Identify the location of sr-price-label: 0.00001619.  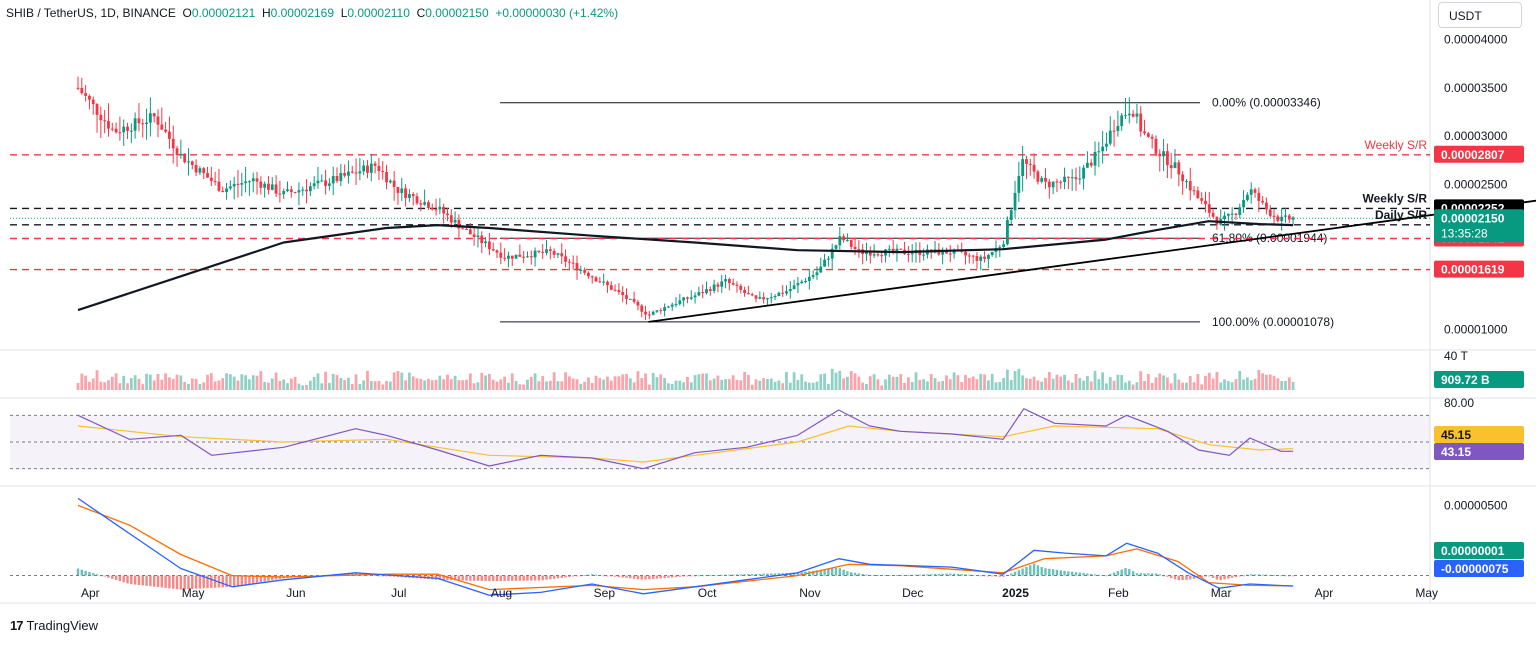
(1473, 270).